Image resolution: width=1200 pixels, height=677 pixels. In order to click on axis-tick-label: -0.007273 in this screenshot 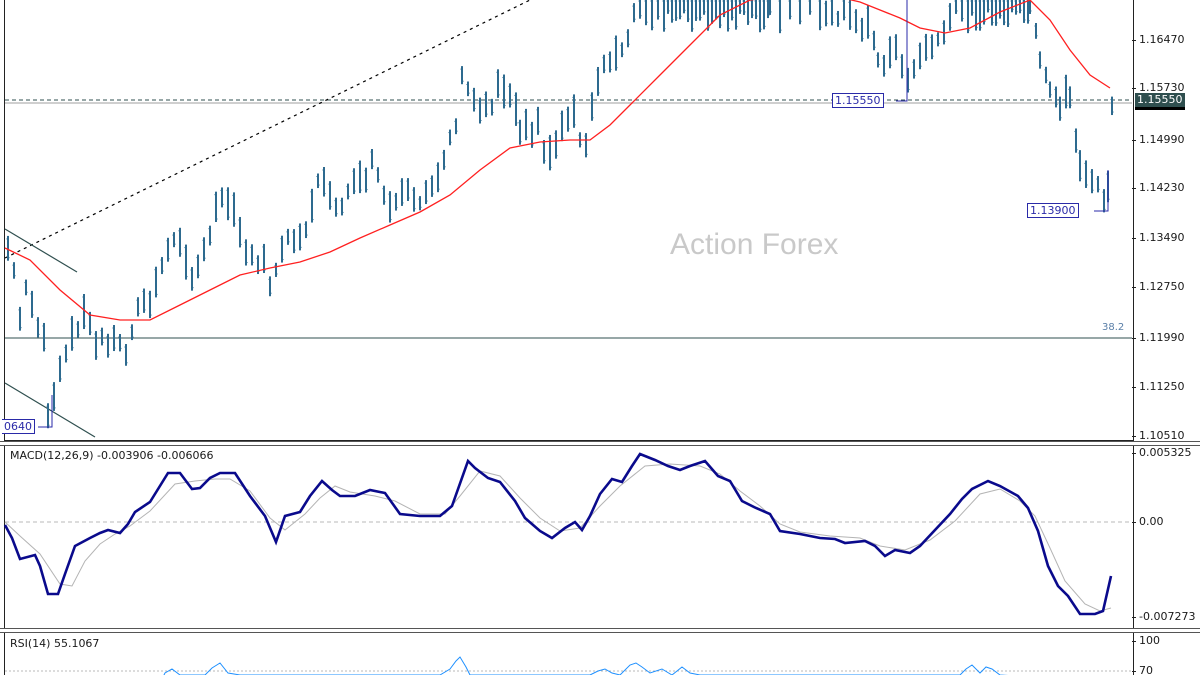, I will do `click(1167, 616)`.